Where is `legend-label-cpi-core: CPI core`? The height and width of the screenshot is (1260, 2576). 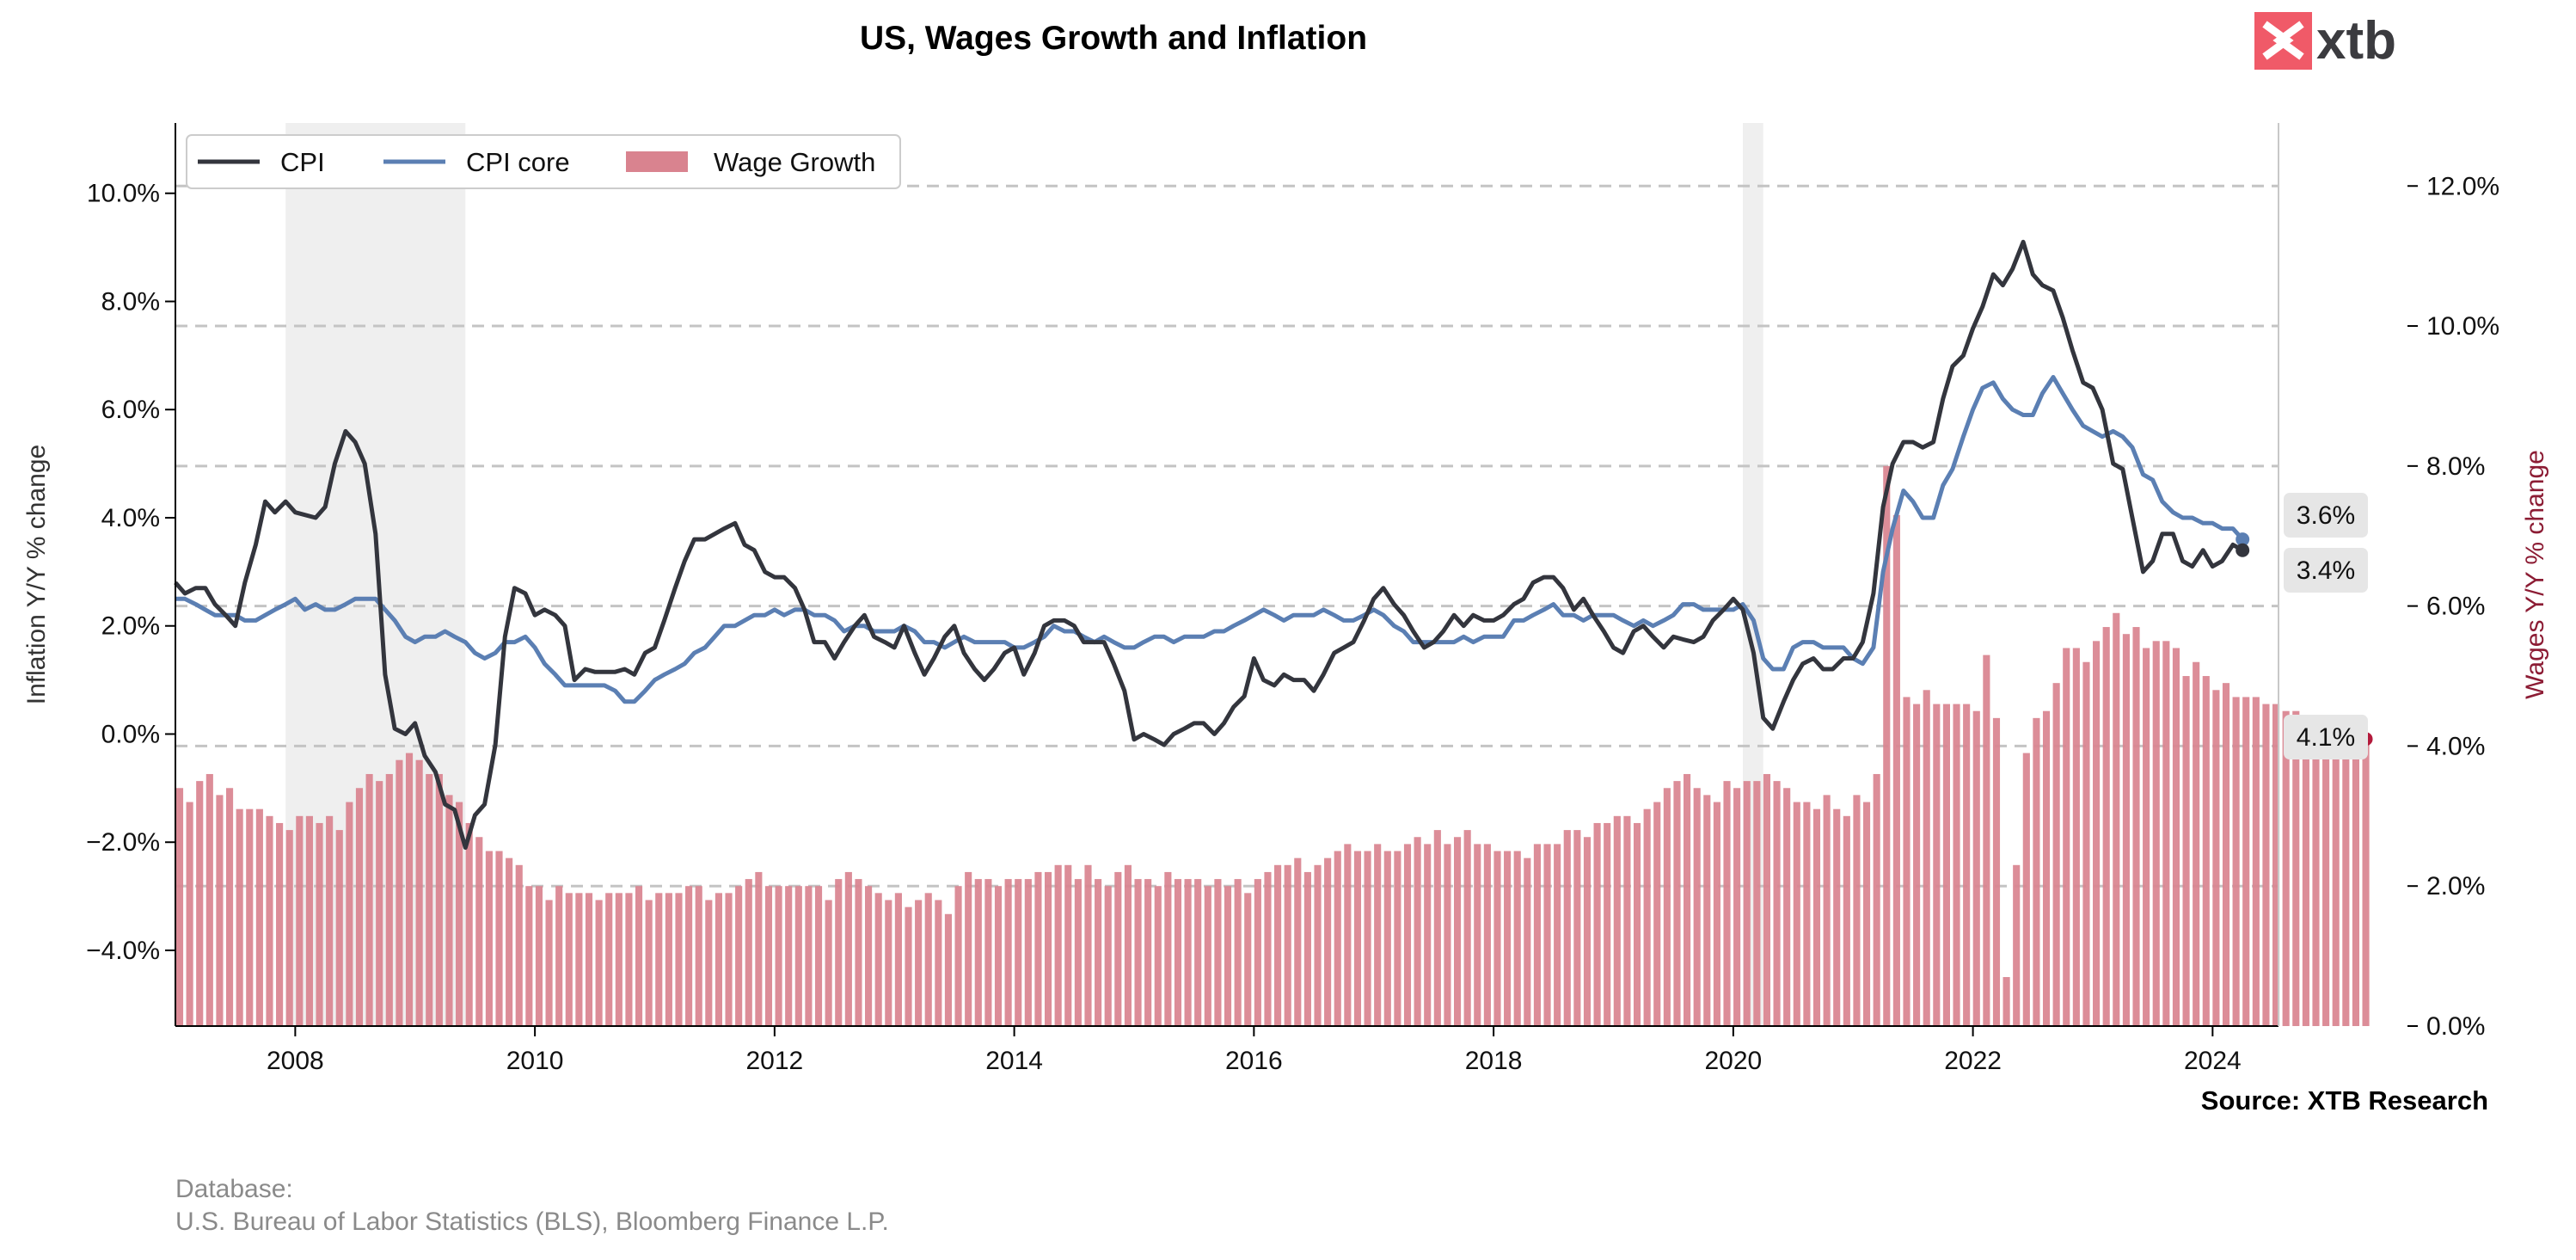 legend-label-cpi-core: CPI core is located at coordinates (518, 162).